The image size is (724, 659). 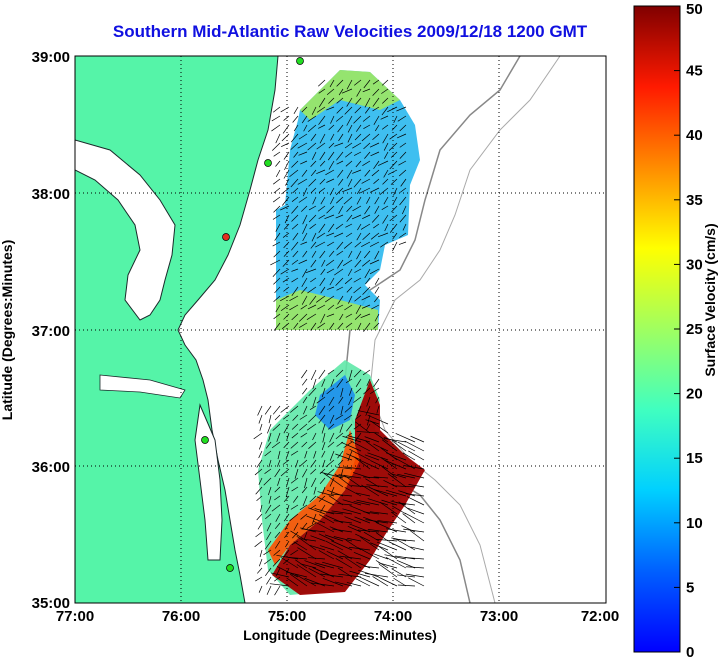 I want to click on station-marker, so click(x=300, y=61).